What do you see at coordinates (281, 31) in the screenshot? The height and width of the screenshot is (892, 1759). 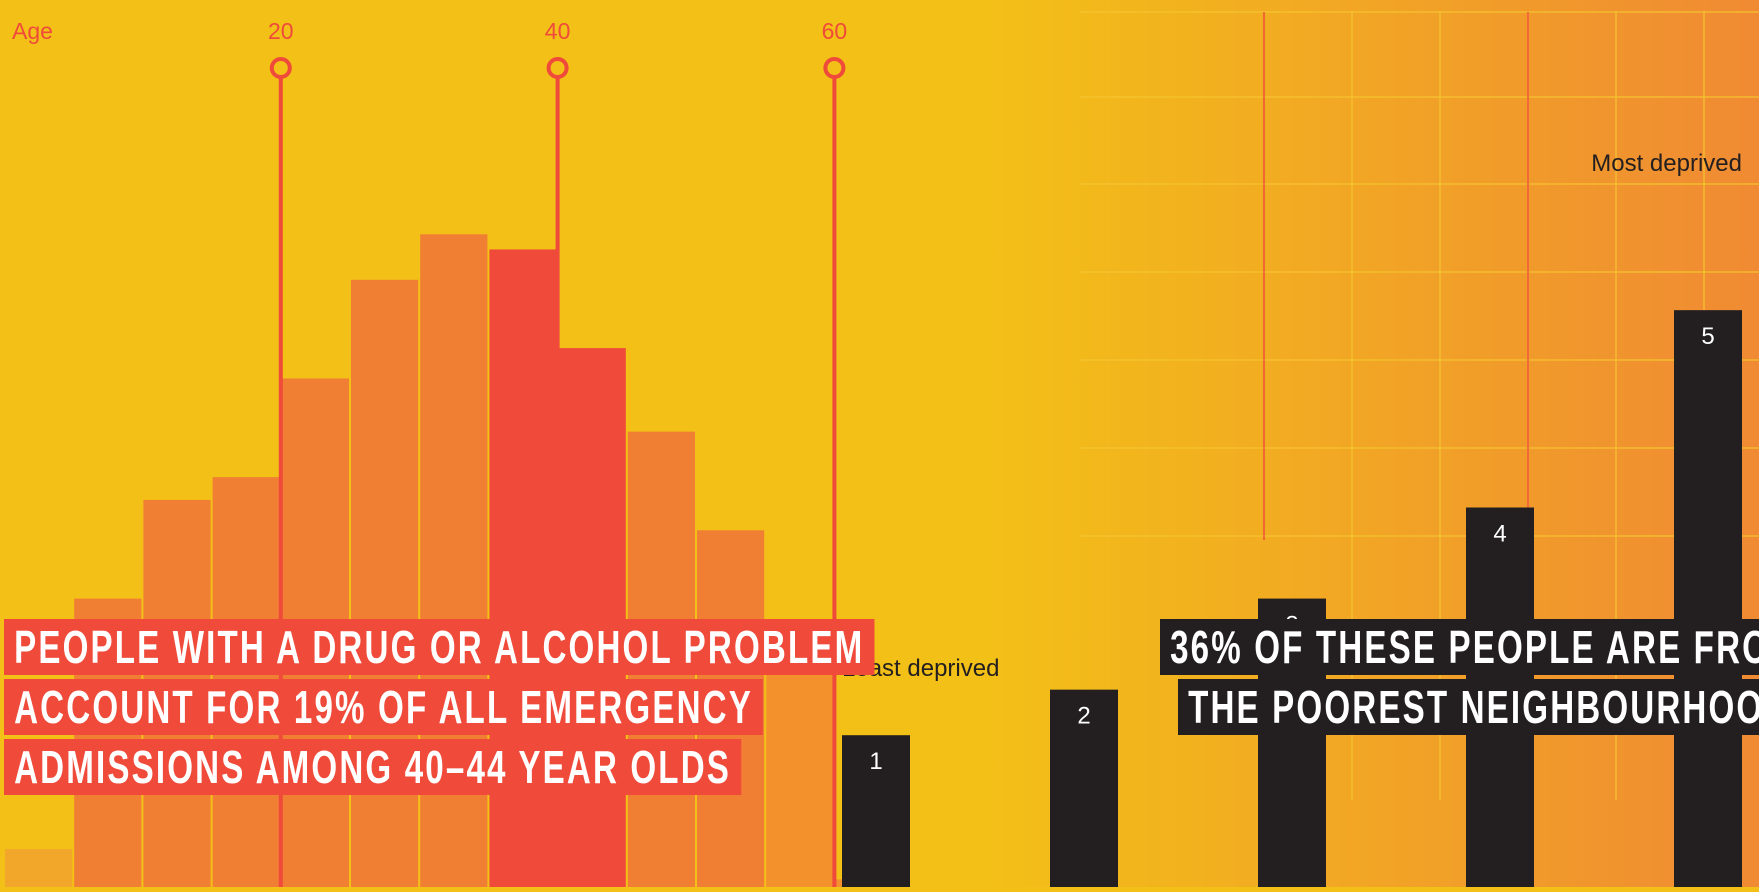 I see `age-tick-label-20: 20` at bounding box center [281, 31].